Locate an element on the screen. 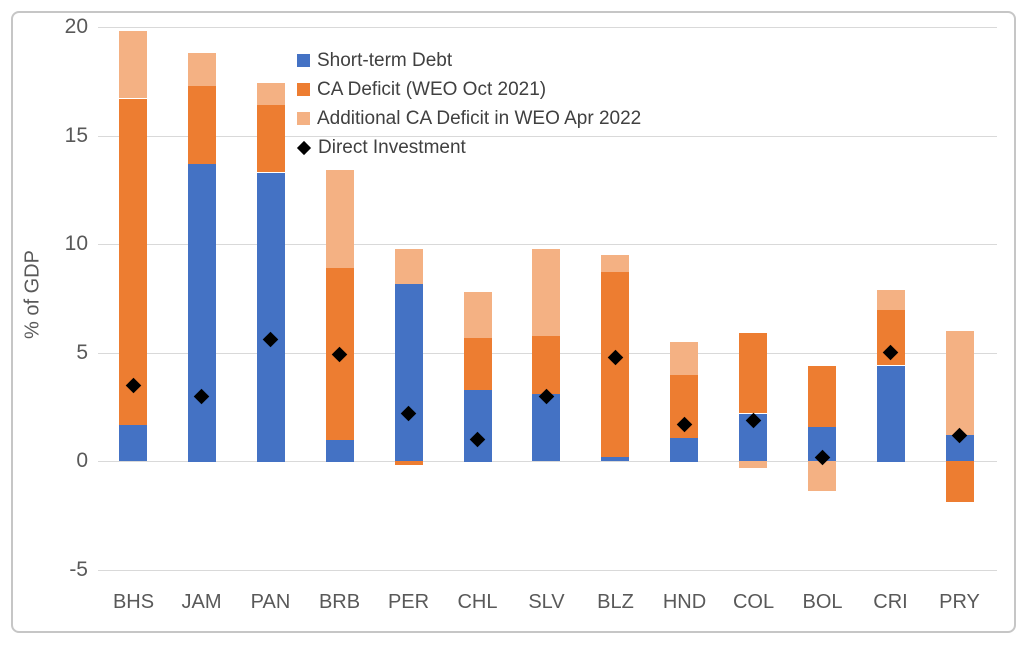  bar-segment-col-ca-deficit-weo-oct-2021 is located at coordinates (753, 373).